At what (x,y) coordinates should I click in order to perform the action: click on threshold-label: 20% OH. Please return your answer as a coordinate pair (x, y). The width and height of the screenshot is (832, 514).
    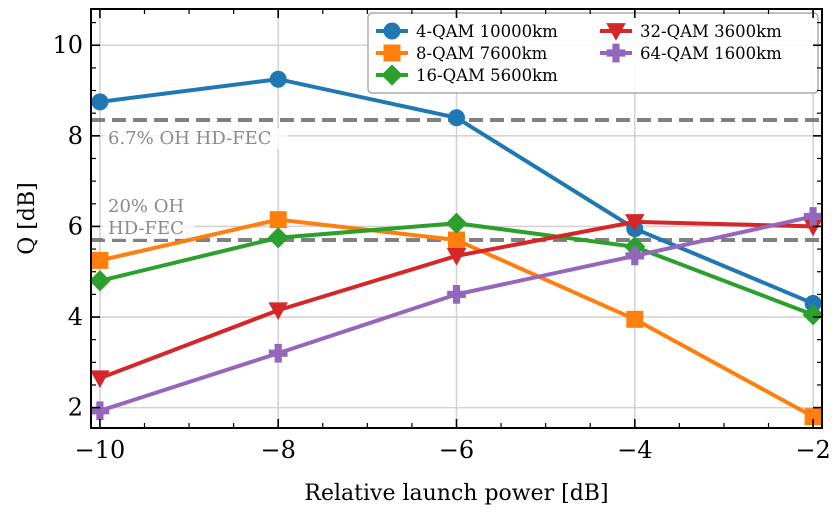
    Looking at the image, I should click on (146, 206).